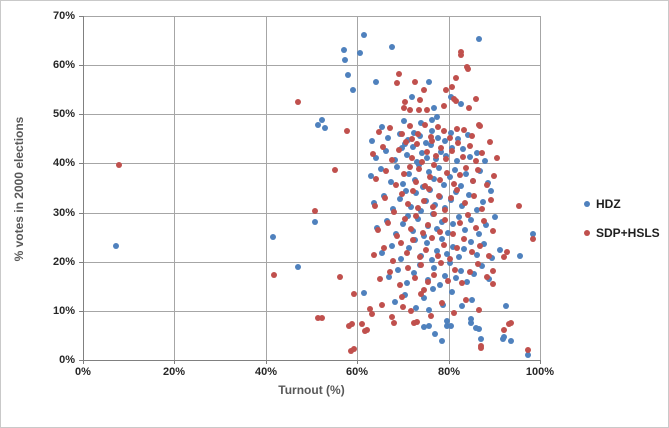  I want to click on sdp-hsls-series-marker-icon, so click(587, 233).